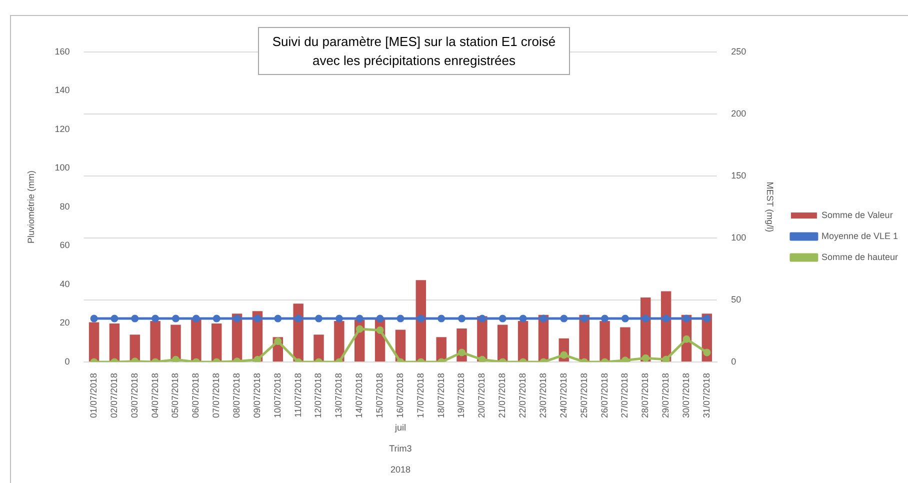 The height and width of the screenshot is (483, 908). Describe the element at coordinates (399, 395) in the screenshot. I see `x-tick-label: 16/07/2018` at that location.